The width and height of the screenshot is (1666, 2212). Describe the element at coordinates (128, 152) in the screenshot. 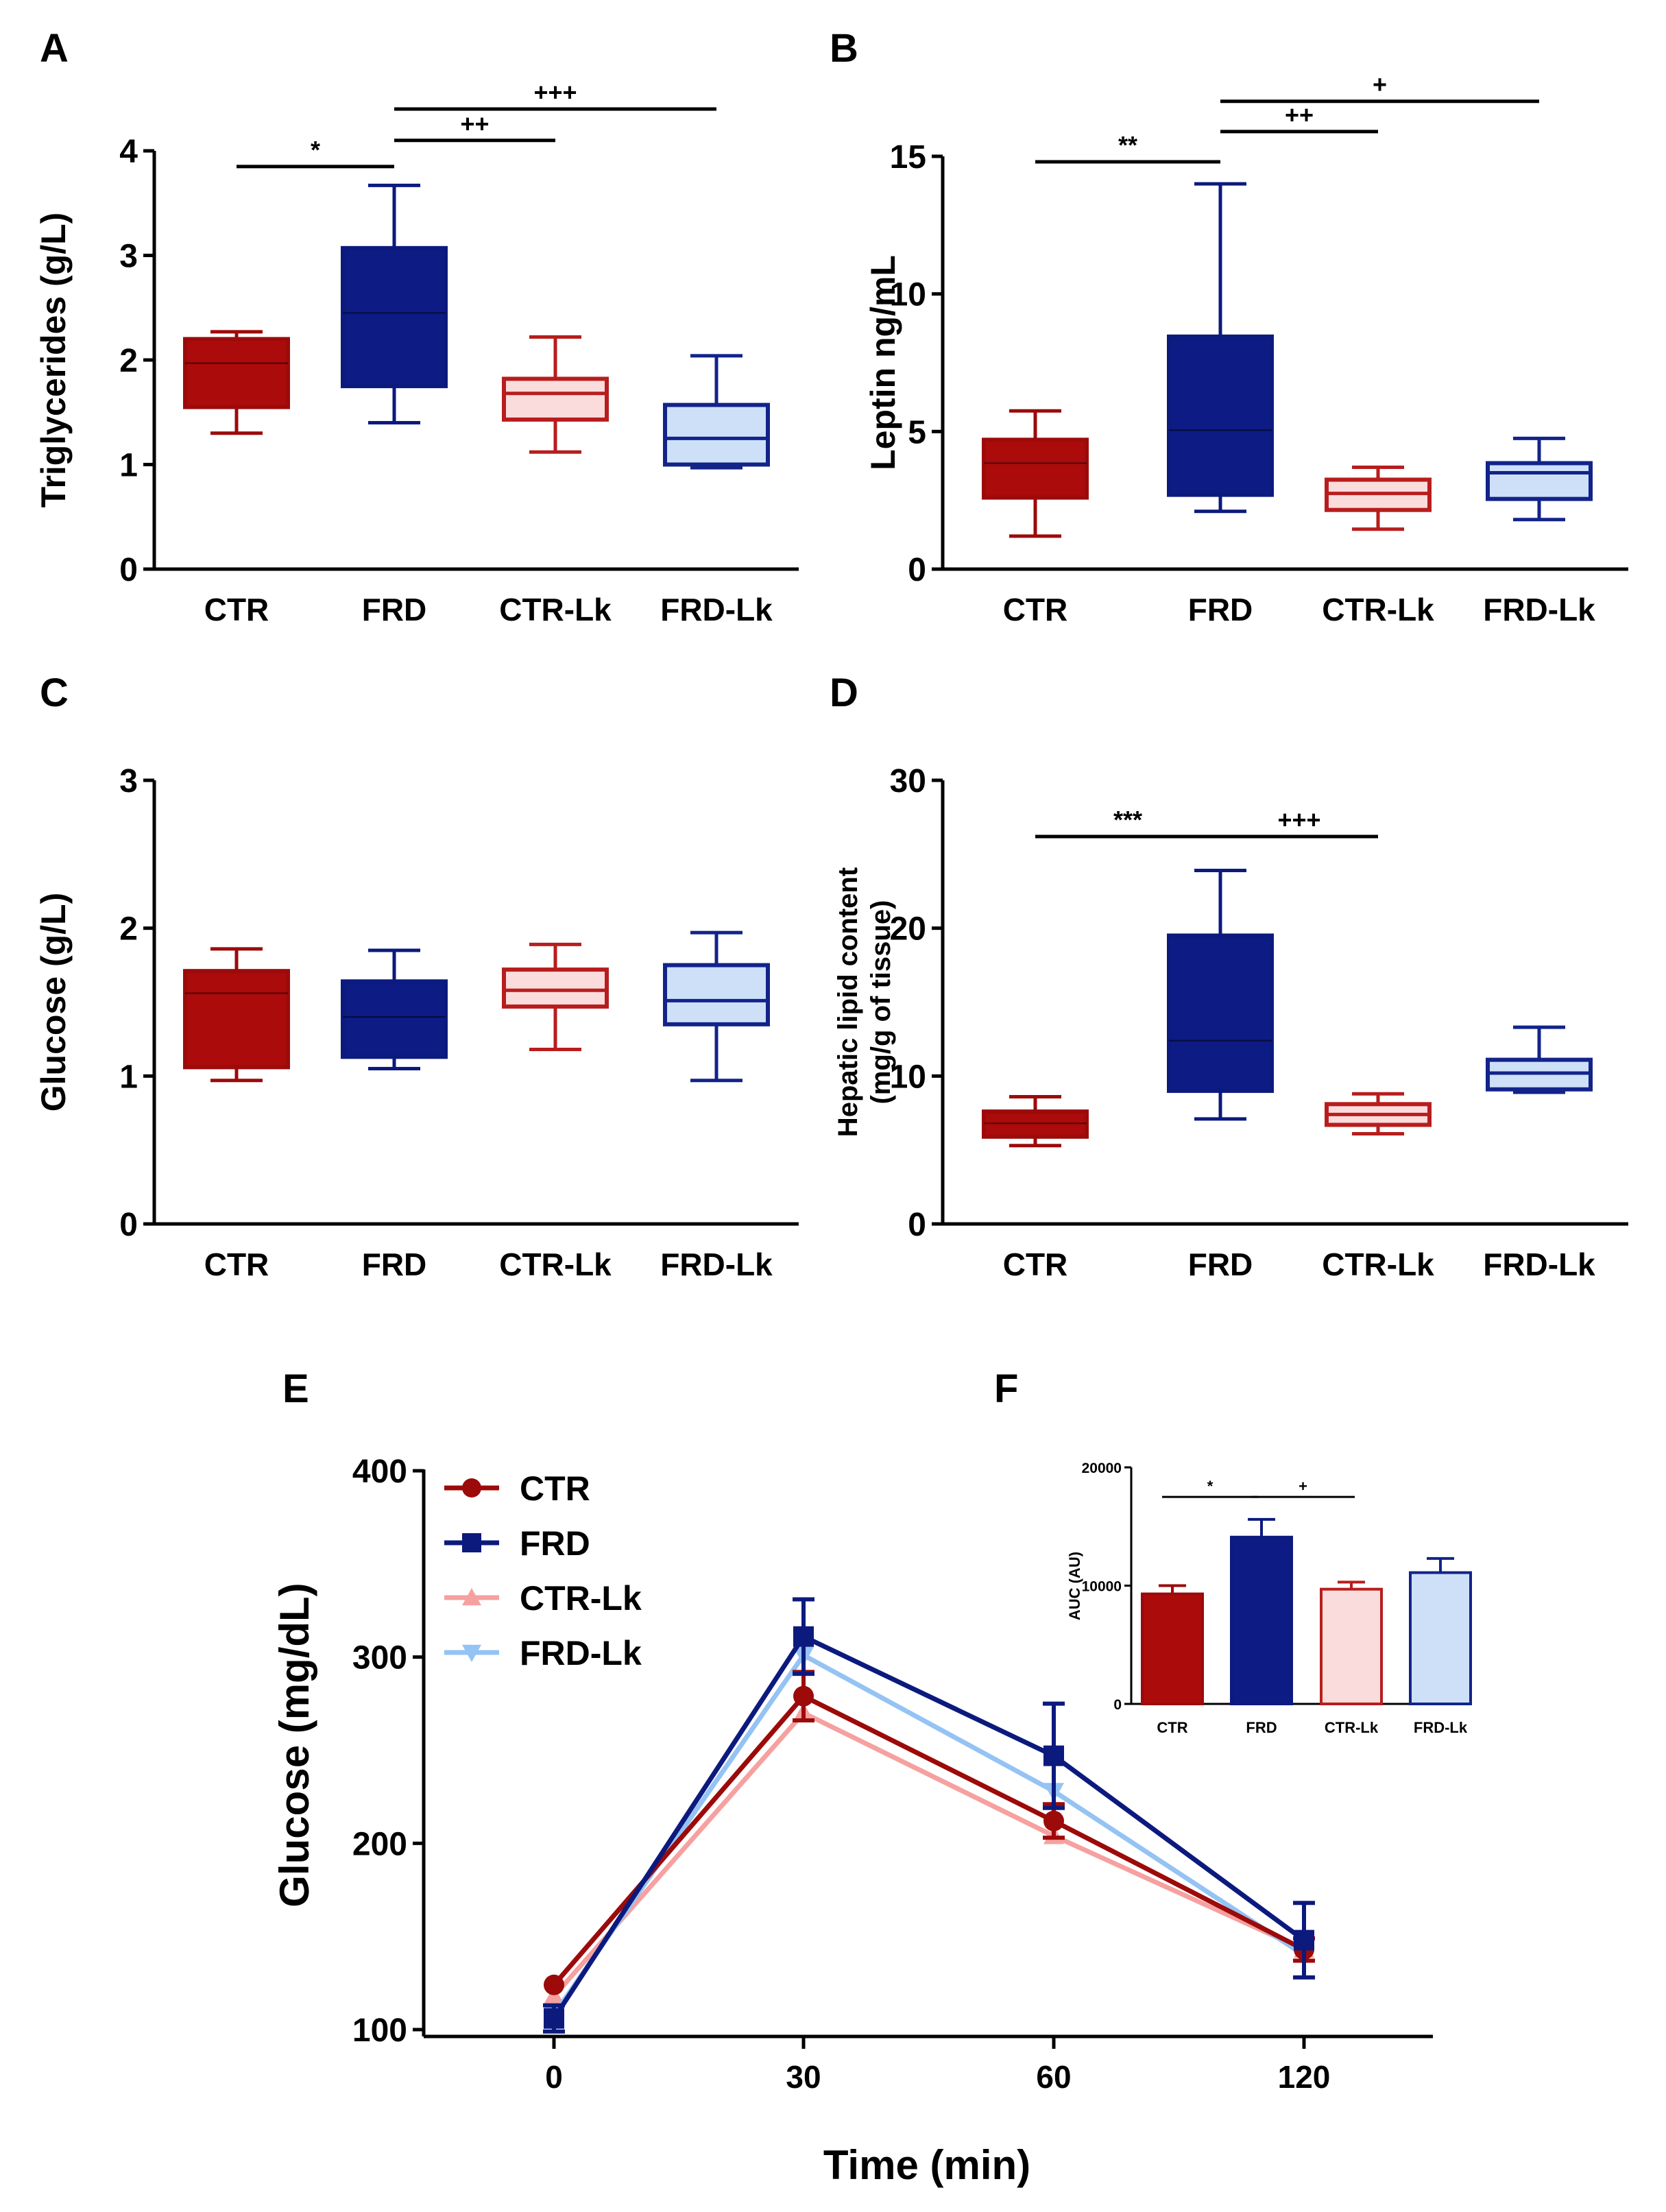

I see `y-tick-label: 4` at that location.